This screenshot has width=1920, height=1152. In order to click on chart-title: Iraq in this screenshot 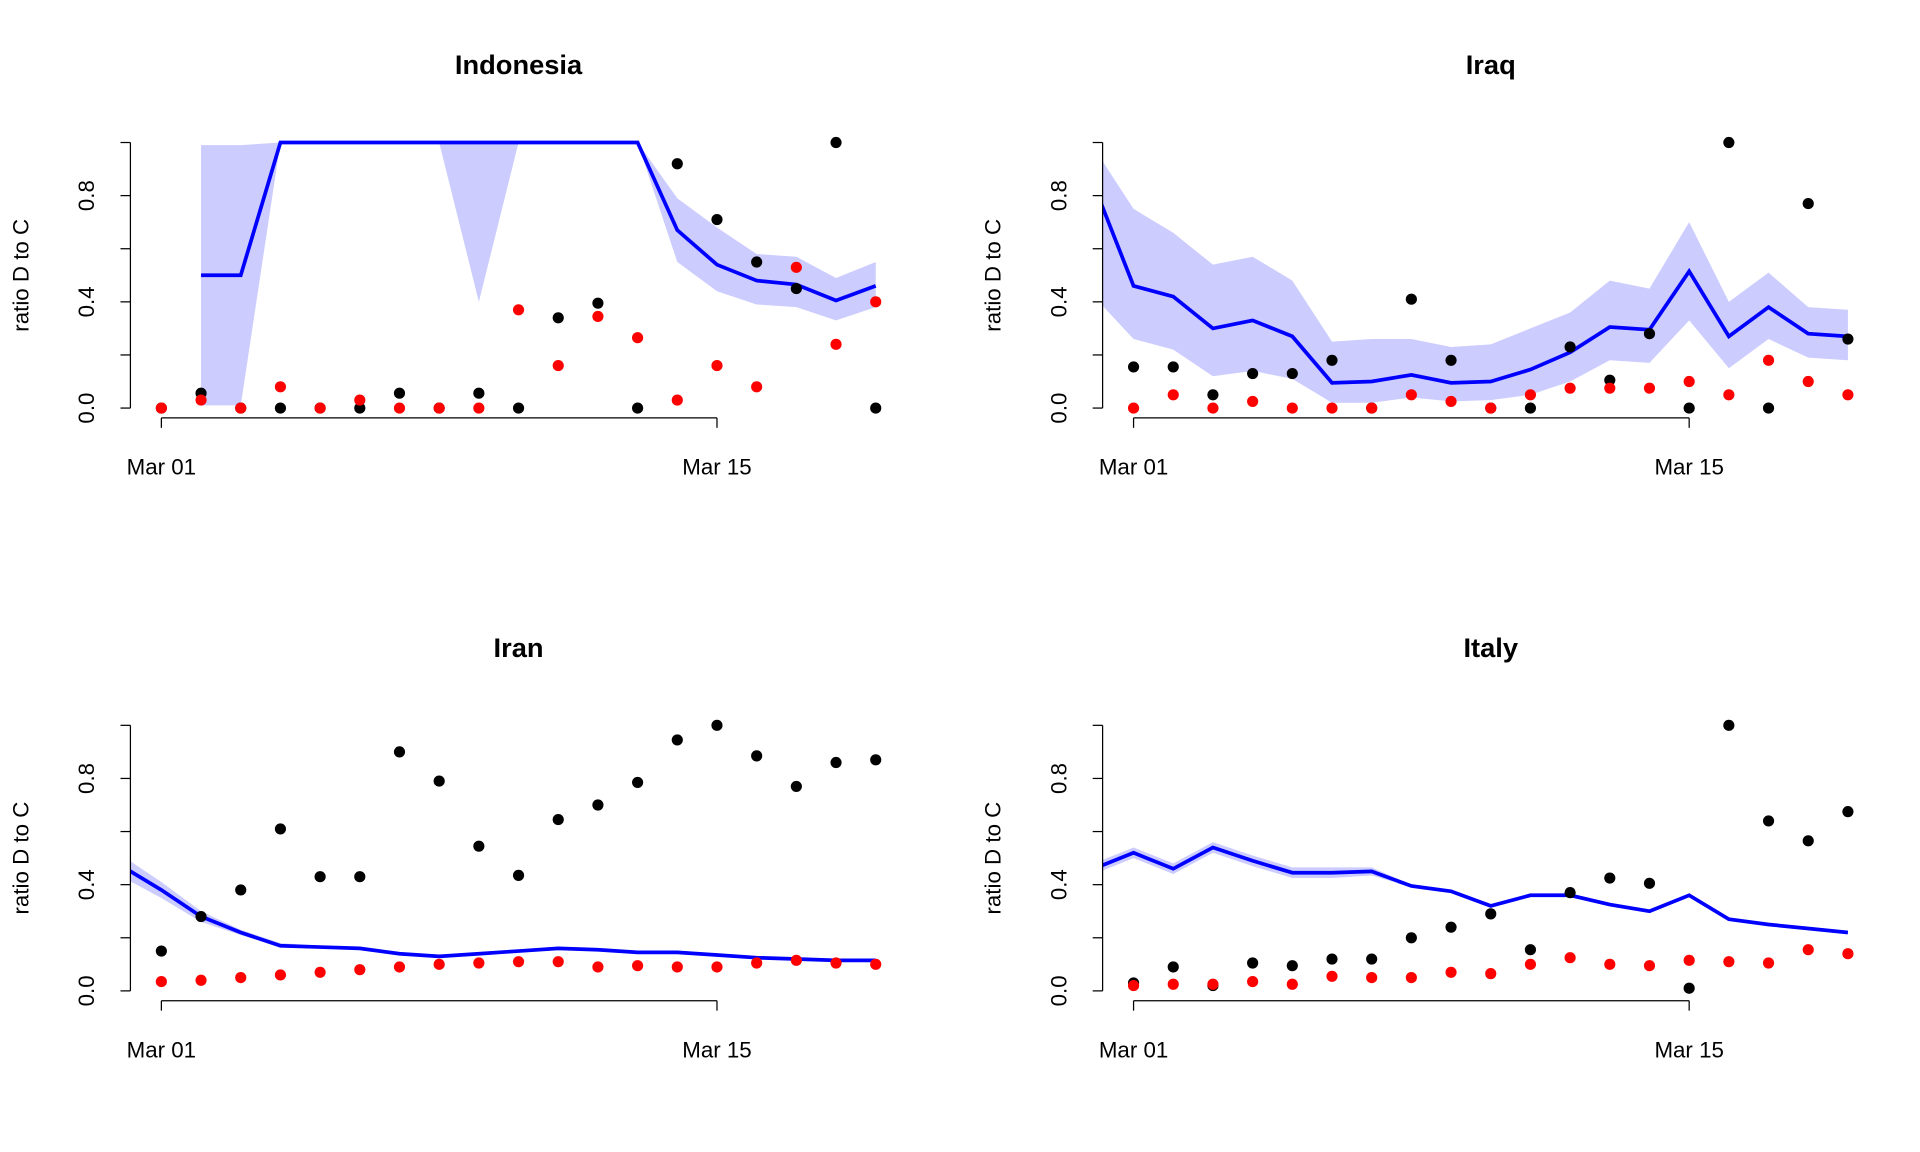, I will do `click(1491, 64)`.